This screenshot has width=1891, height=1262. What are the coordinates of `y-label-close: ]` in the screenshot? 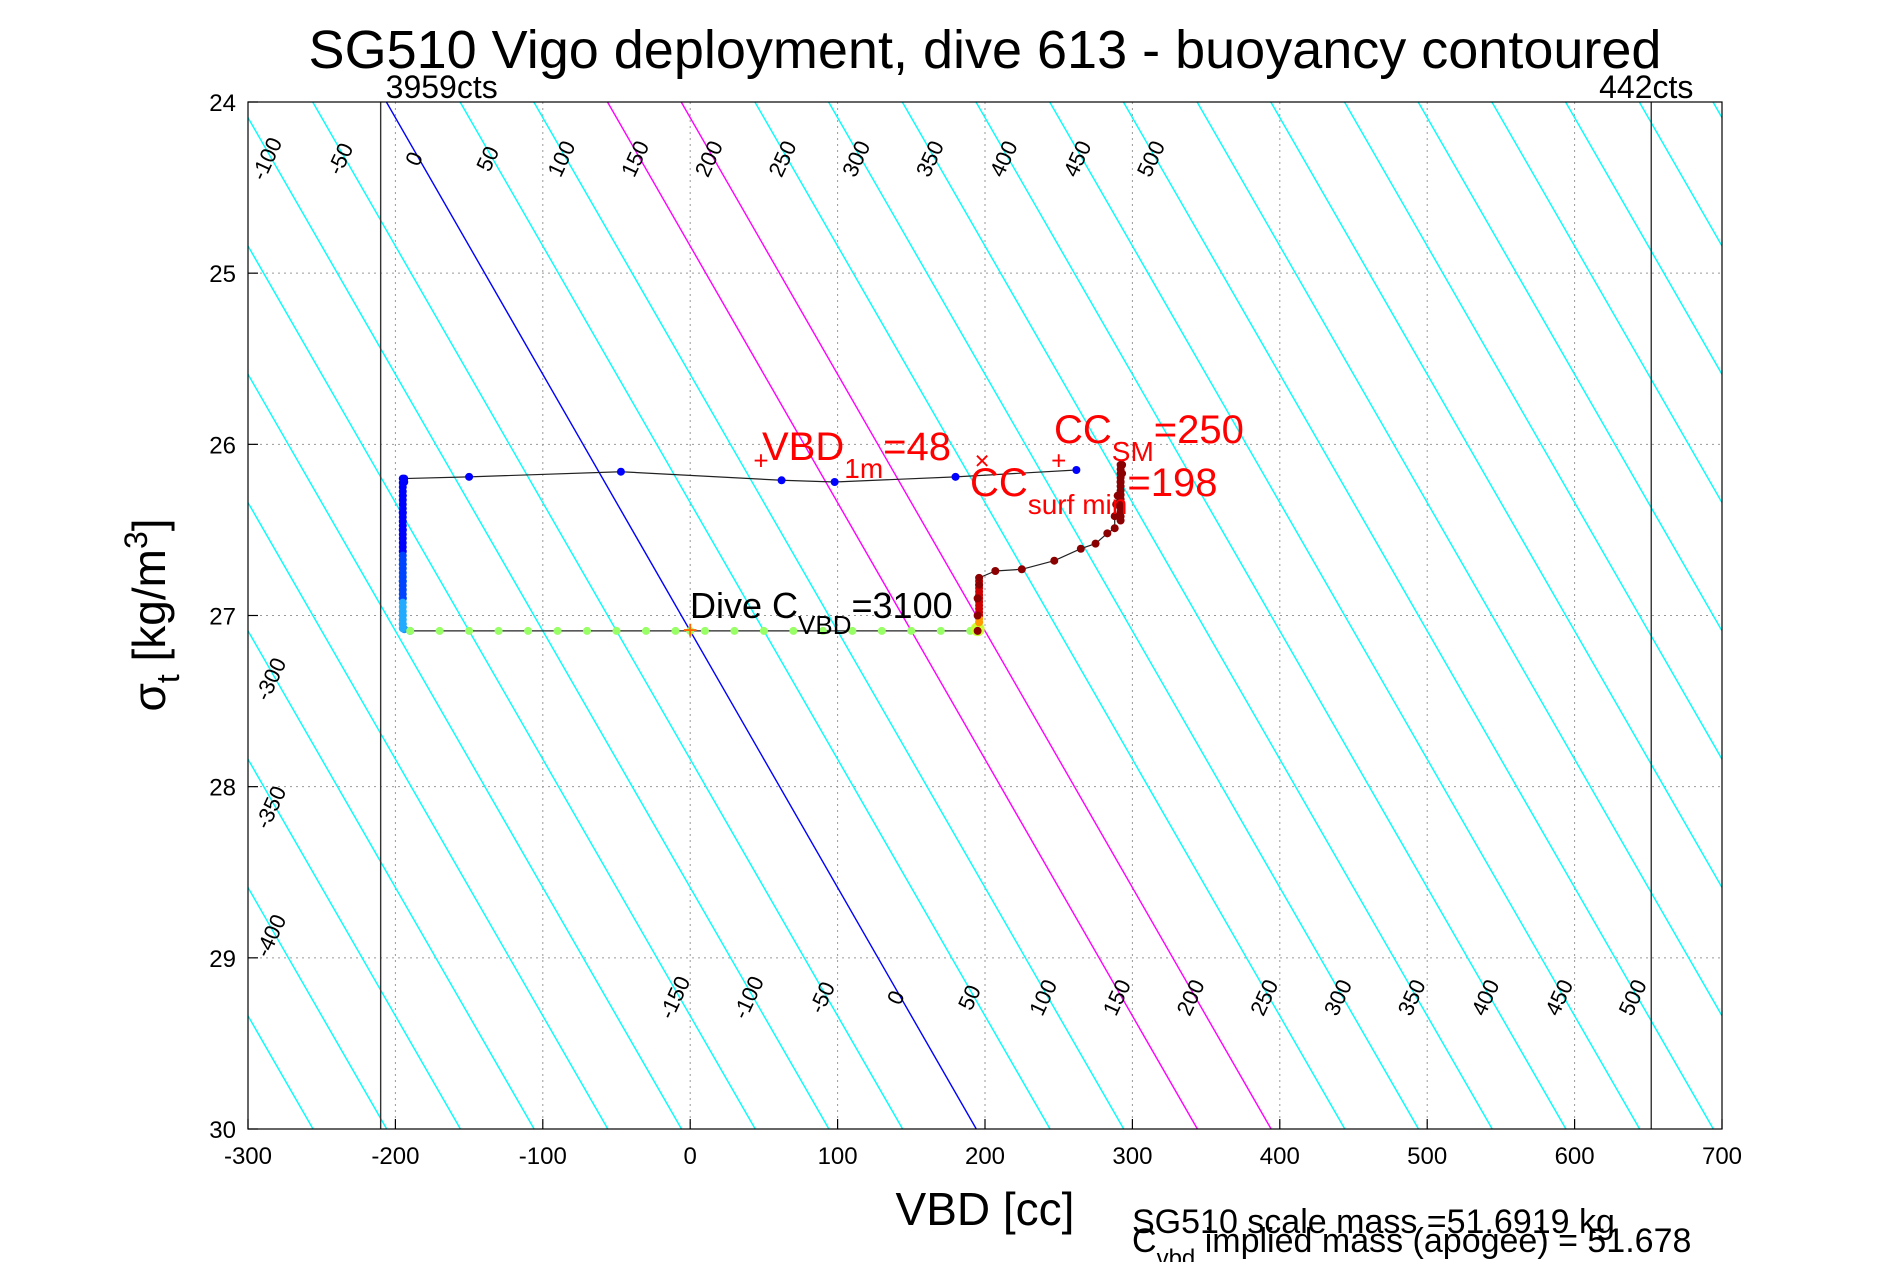 It's located at (149, 524).